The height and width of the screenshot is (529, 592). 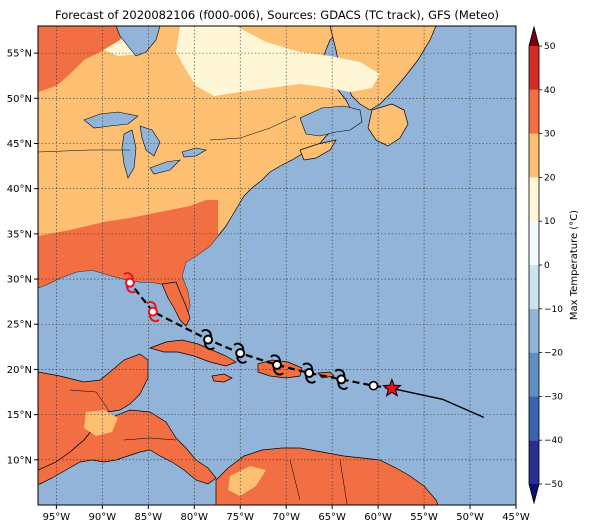 What do you see at coordinates (550, 135) in the screenshot?
I see `colorbar-tick-label: 30` at bounding box center [550, 135].